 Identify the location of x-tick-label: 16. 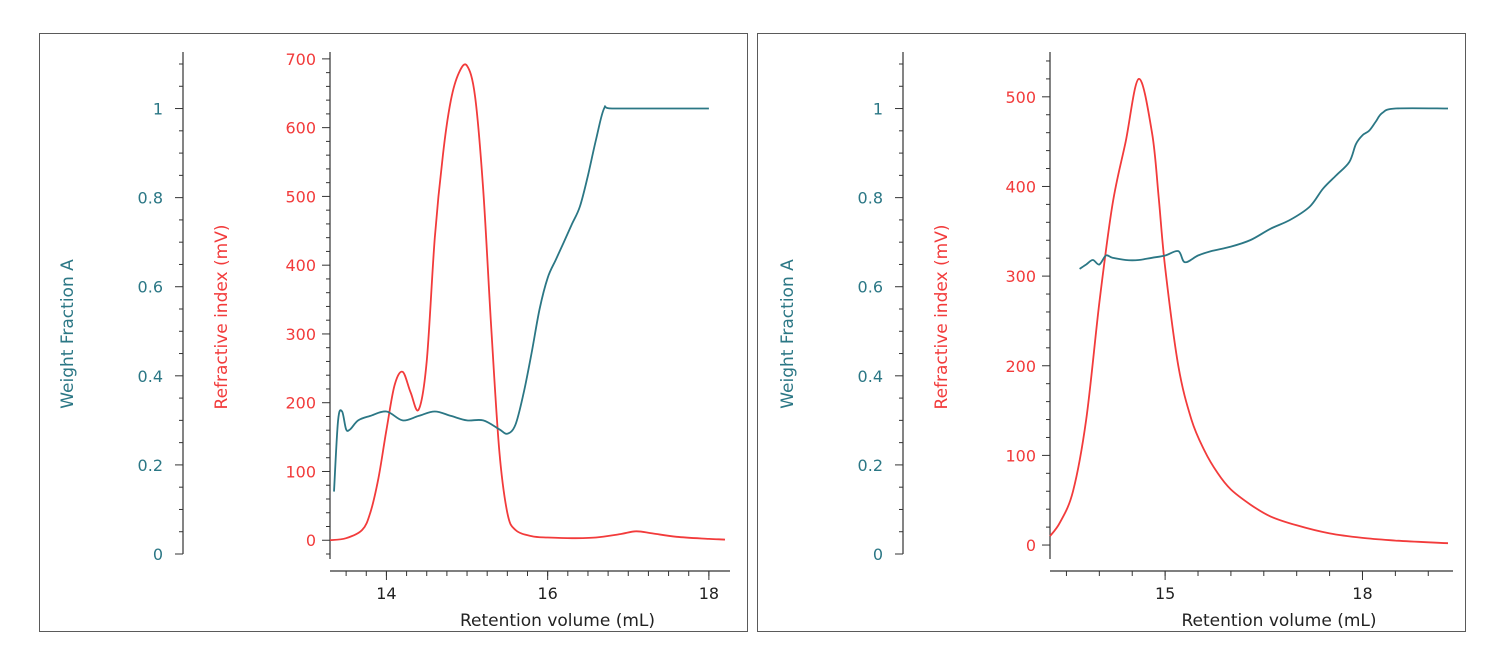
(547, 593).